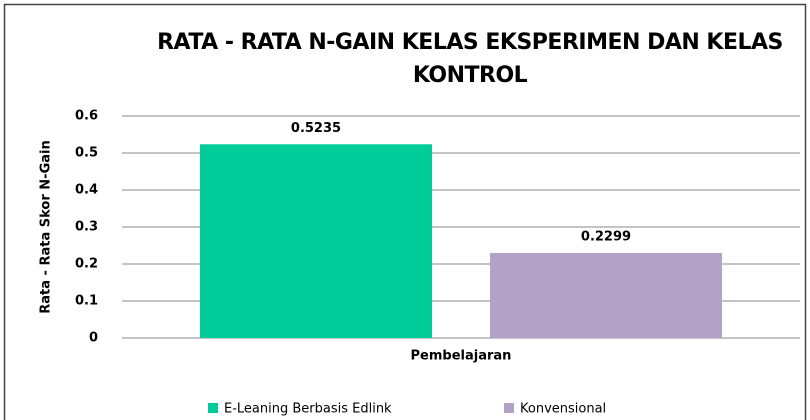 Image resolution: width=810 pixels, height=420 pixels. What do you see at coordinates (93, 338) in the screenshot?
I see `y-tick-label: 0` at bounding box center [93, 338].